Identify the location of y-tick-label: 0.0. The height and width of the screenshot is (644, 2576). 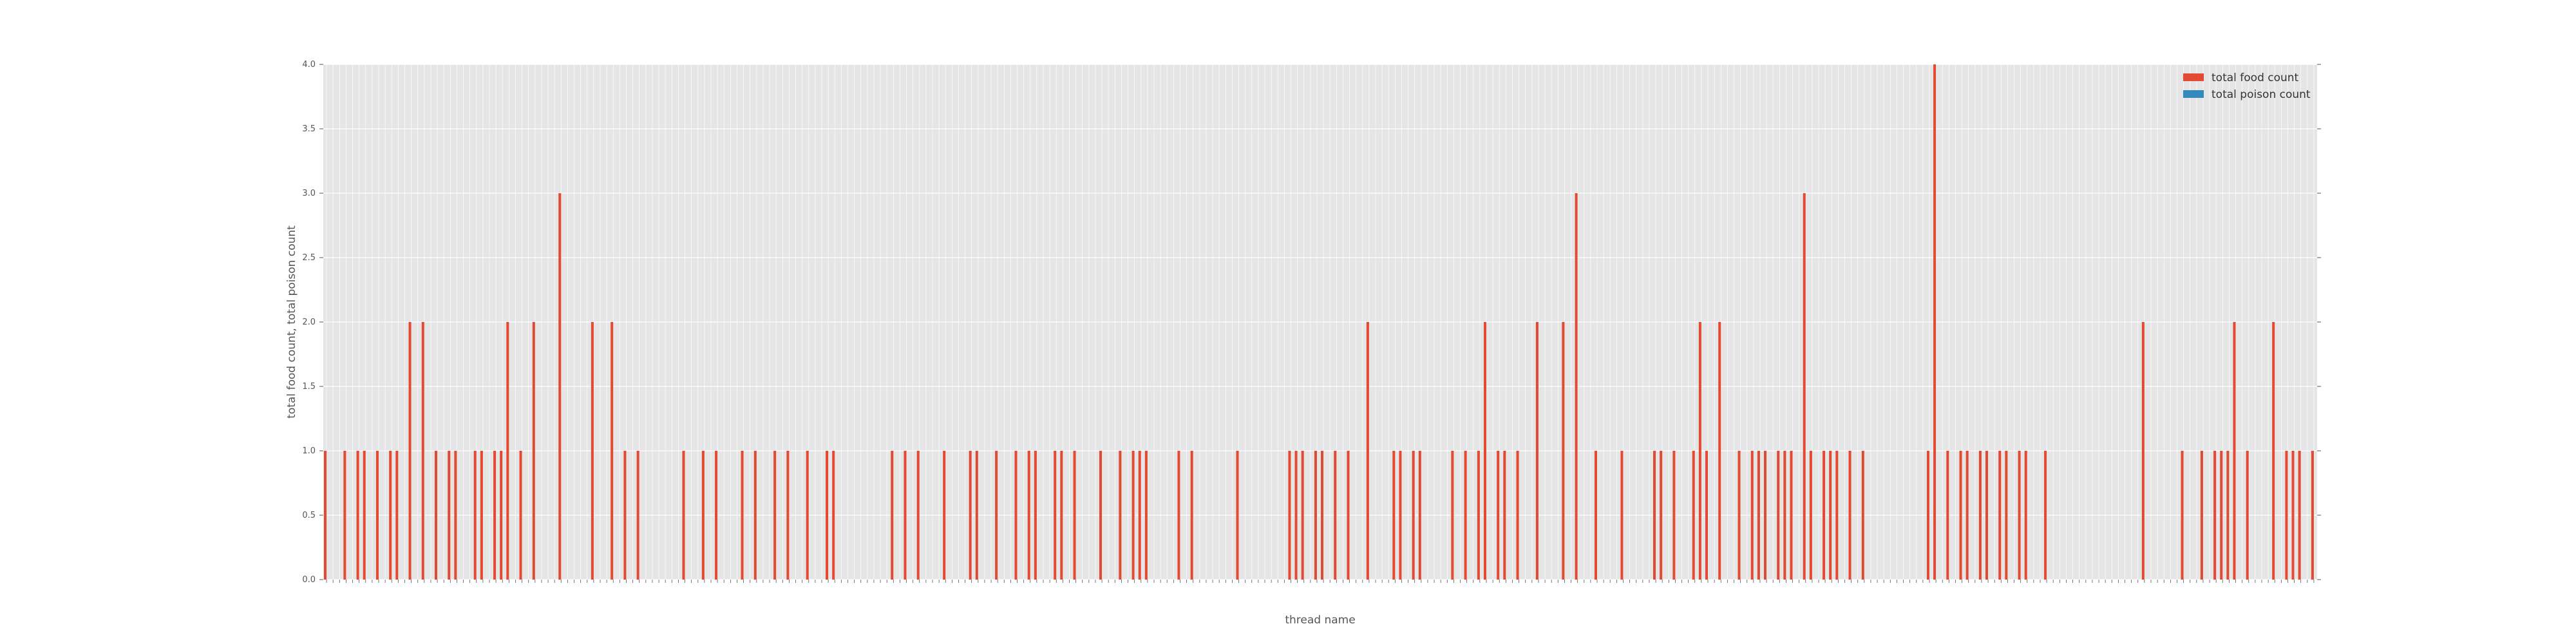
(309, 580).